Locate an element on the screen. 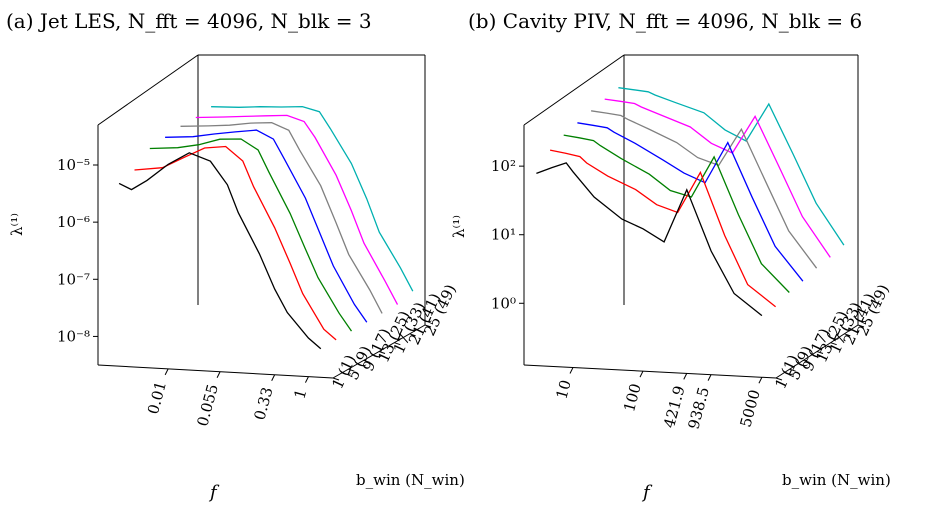  chart-a-y-tick-label: 10⁻⁶ is located at coordinates (73, 222).